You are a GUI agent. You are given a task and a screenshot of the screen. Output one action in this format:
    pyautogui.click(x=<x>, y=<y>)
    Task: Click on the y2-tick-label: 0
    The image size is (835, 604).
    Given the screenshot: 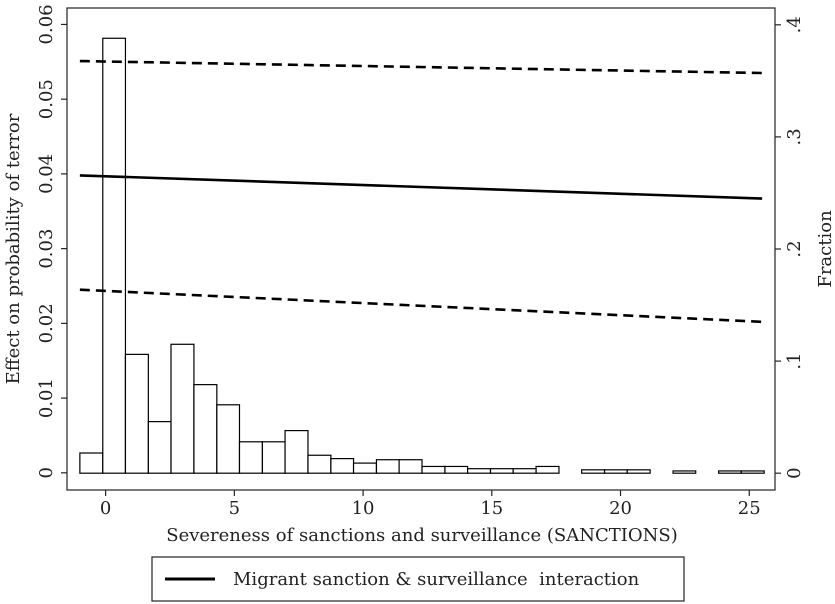 What is the action you would take?
    pyautogui.click(x=794, y=472)
    